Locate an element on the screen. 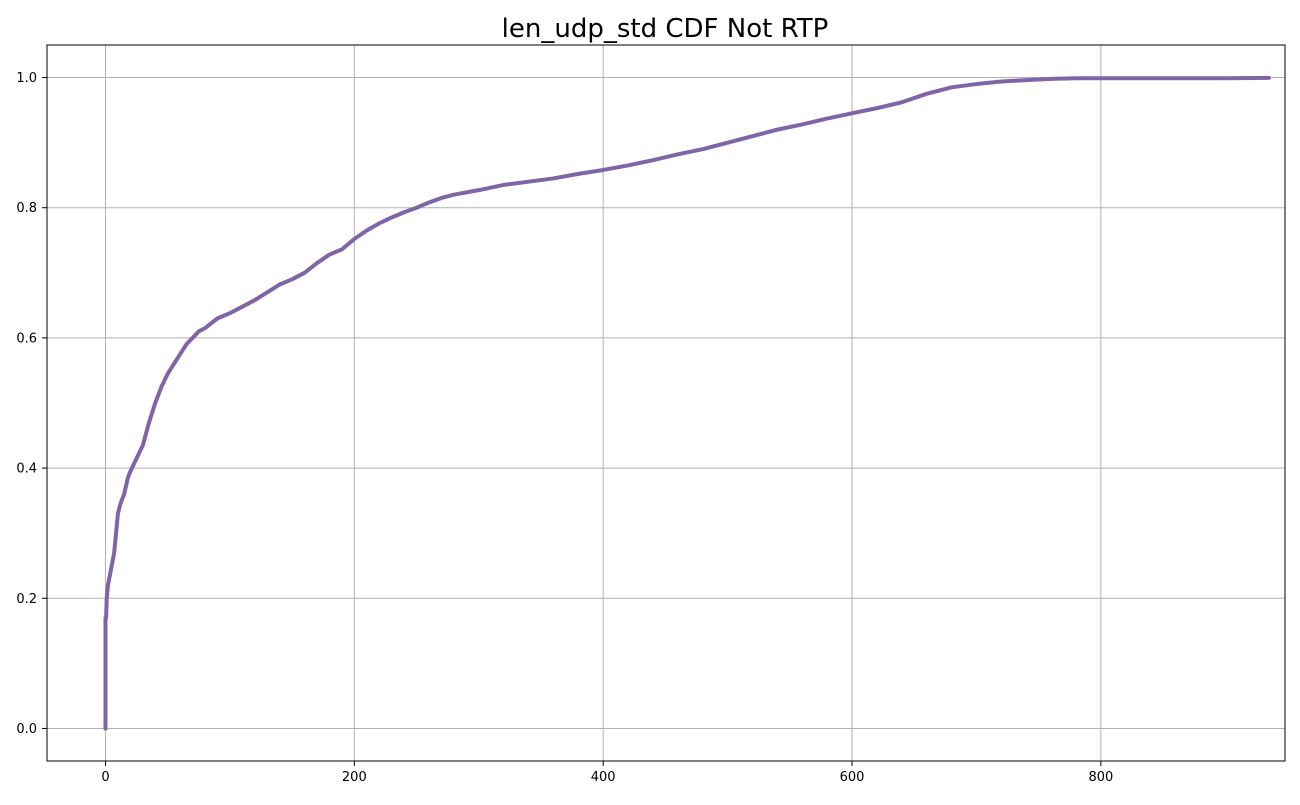 This screenshot has height=805, width=1300. y-tick-label: 0.4 is located at coordinates (26, 469).